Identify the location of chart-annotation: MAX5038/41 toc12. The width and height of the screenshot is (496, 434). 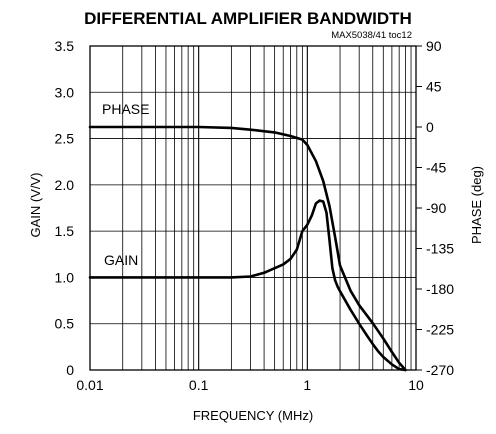
(371, 35).